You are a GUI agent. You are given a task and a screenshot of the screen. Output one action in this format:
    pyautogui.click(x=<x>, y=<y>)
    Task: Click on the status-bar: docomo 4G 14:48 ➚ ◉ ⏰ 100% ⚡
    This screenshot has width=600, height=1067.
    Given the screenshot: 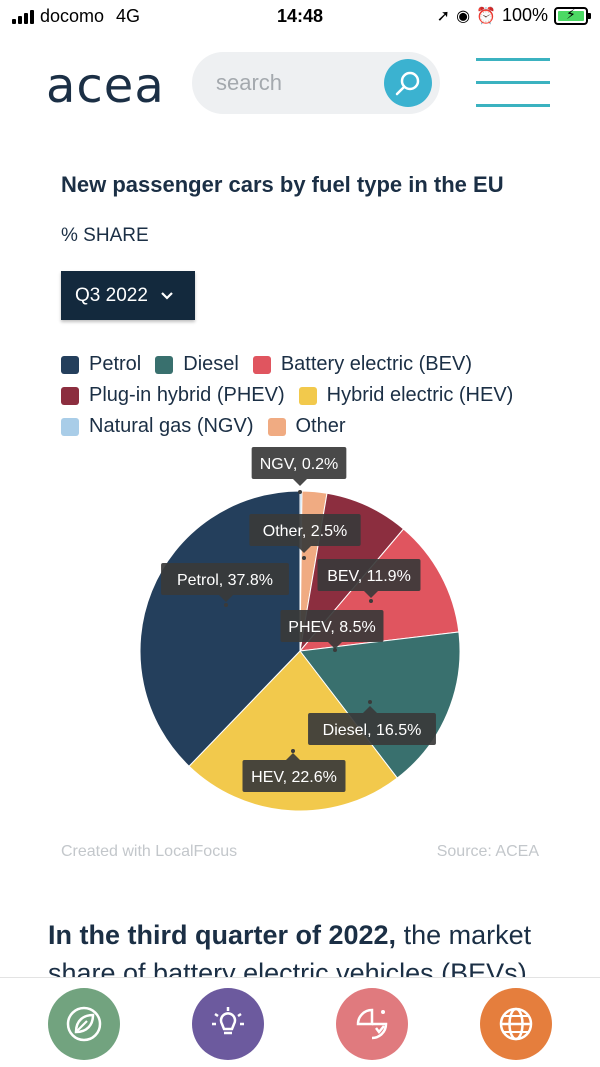 What is the action you would take?
    pyautogui.click(x=300, y=17)
    